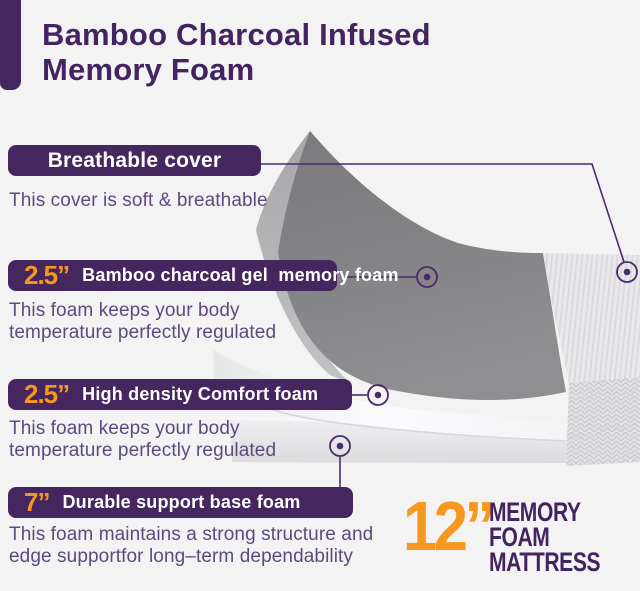 The width and height of the screenshot is (640, 591). Describe the element at coordinates (427, 277) in the screenshot. I see `callout-marker-memory-foam` at that location.